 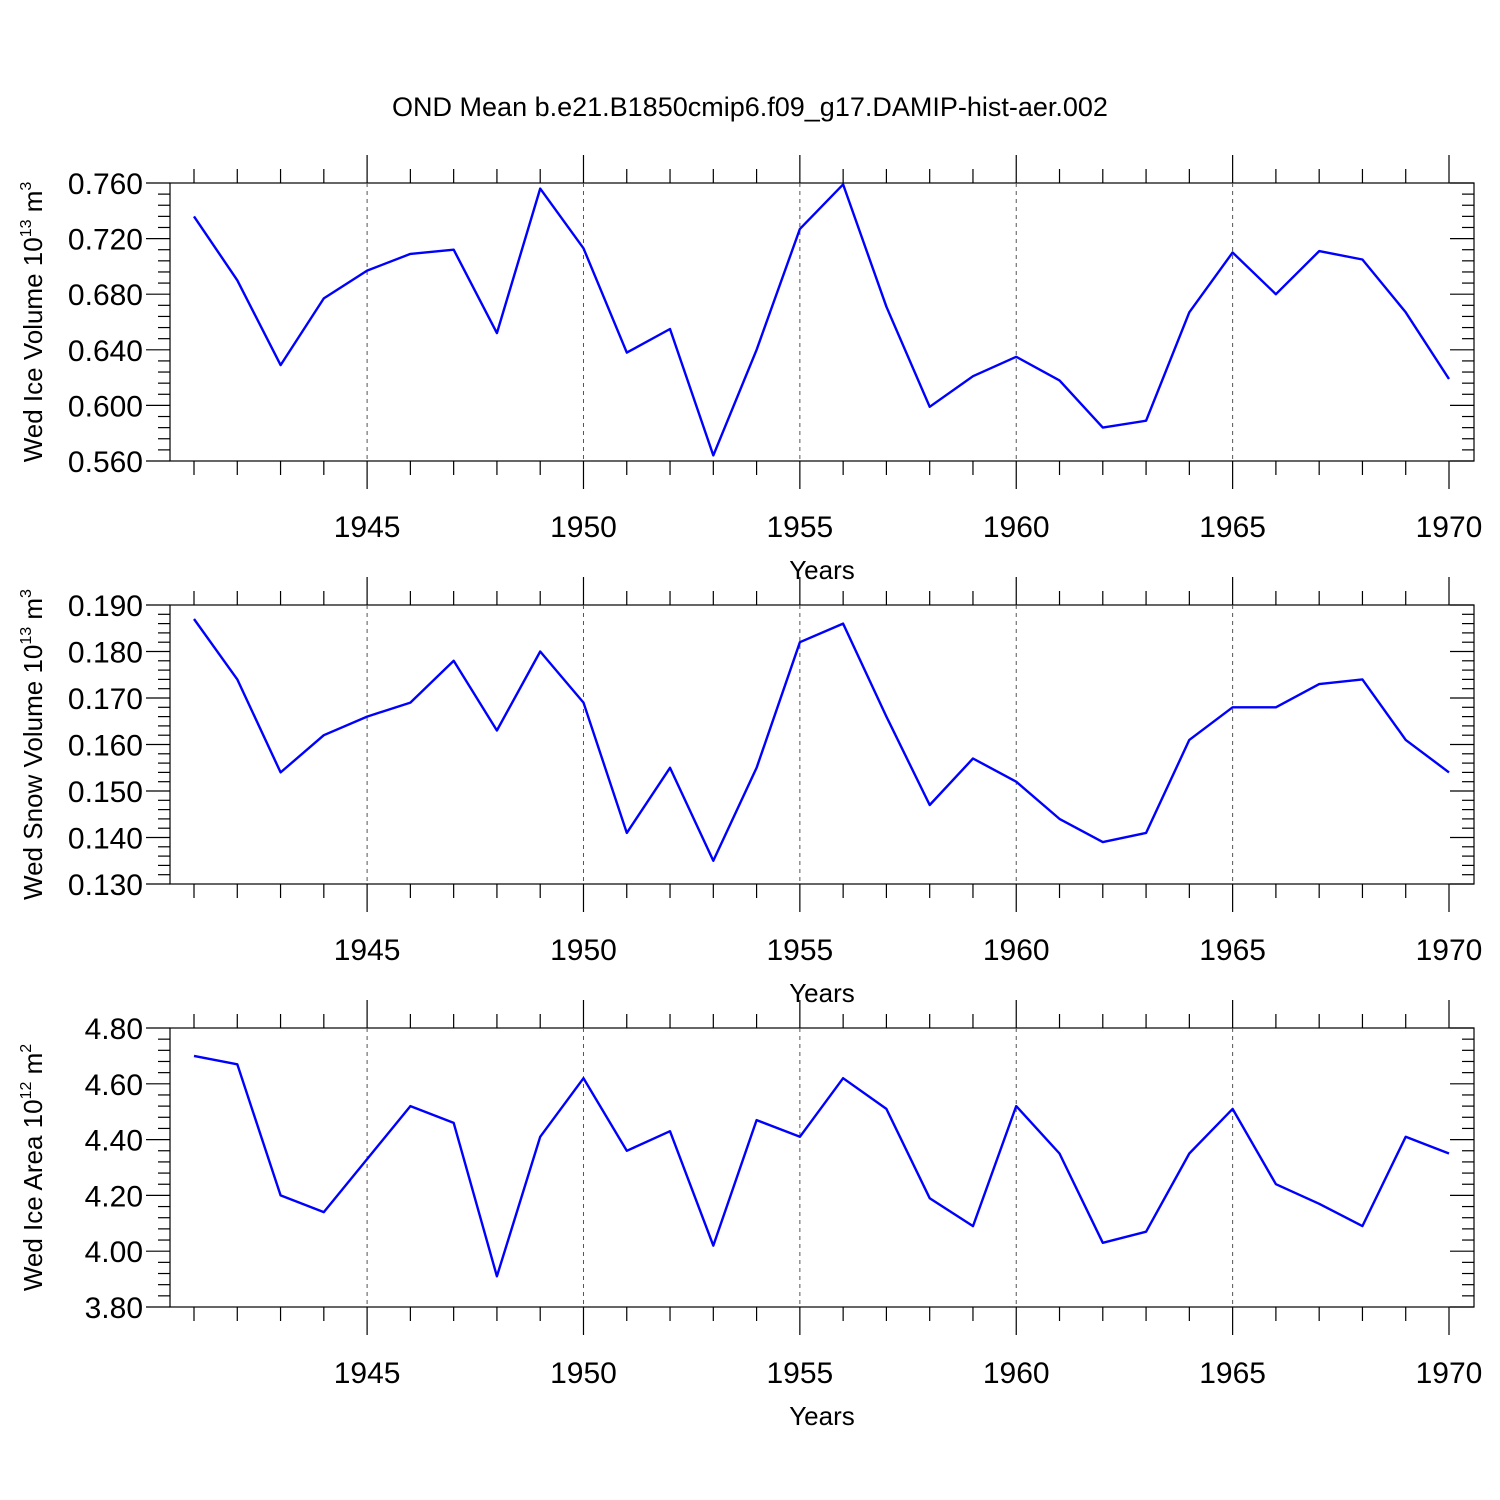 I want to click on y-tick-label: 4.60, so click(x=114, y=1085).